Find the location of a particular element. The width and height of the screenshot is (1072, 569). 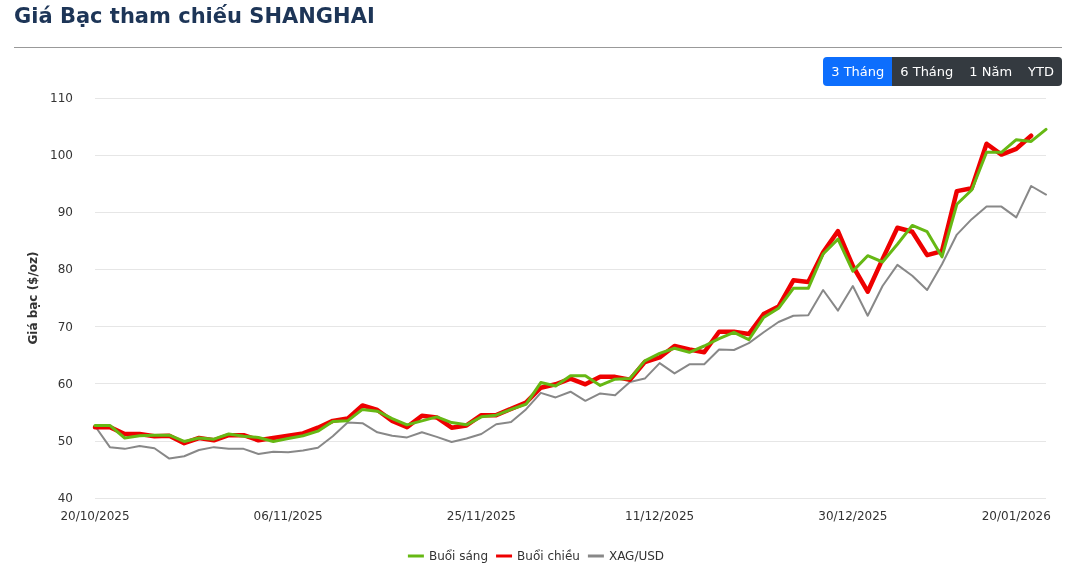

legend-label: Buổi sáng is located at coordinates (458, 556).